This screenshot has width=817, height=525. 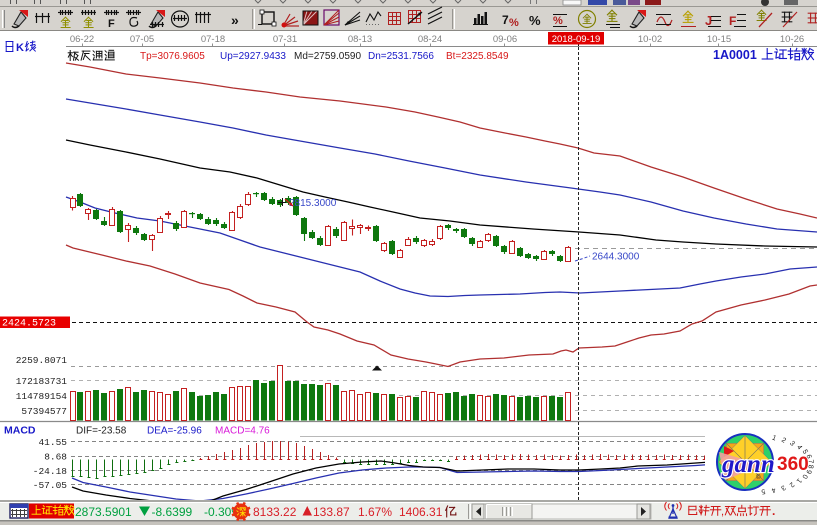 What do you see at coordinates (421, 512) in the screenshot?
I see `svg-text: 1406.31` at bounding box center [421, 512].